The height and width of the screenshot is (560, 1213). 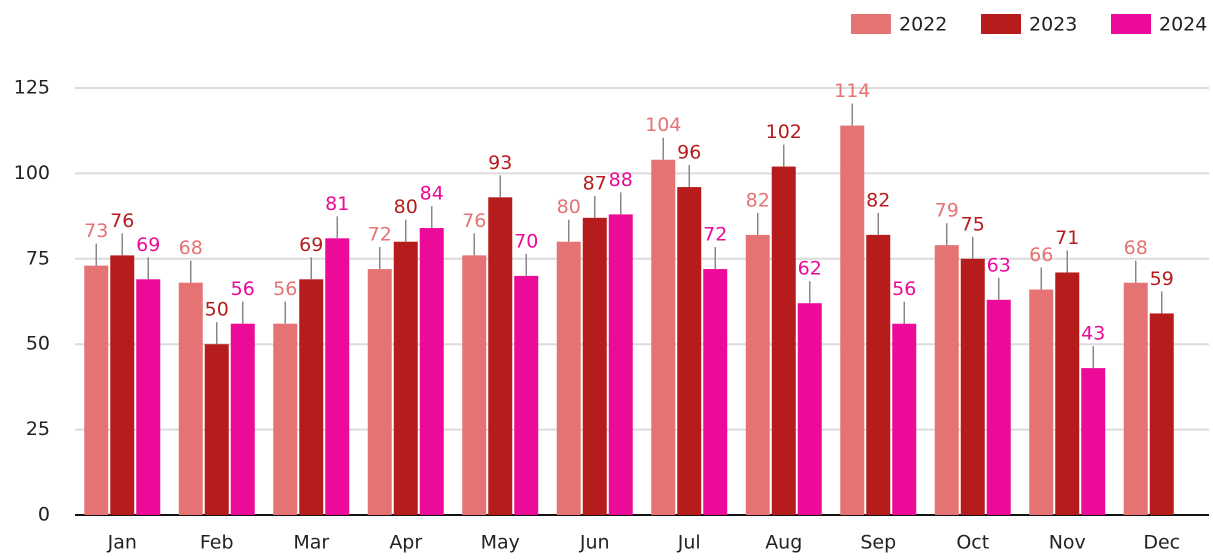 I want to click on value-label: 62, so click(x=810, y=269).